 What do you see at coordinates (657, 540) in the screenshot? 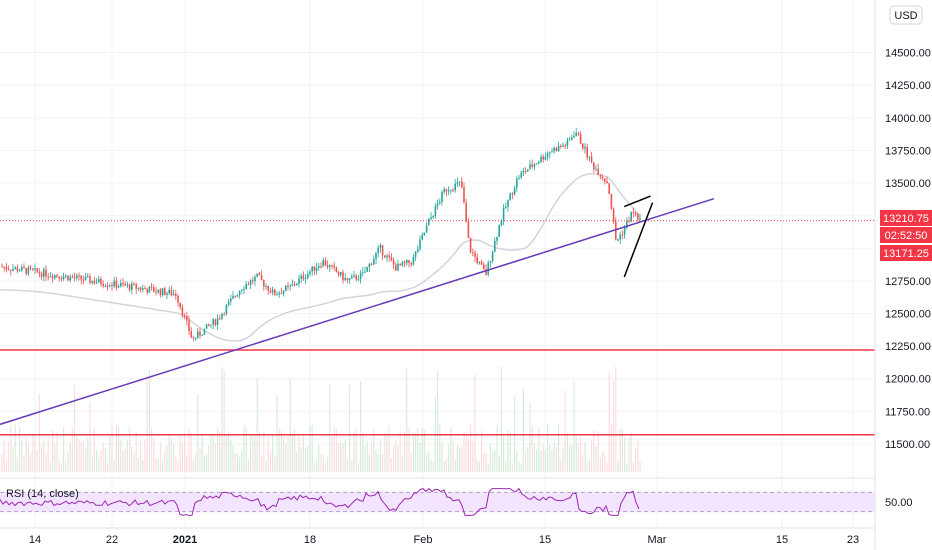
I see `x-tick-label: Mar` at bounding box center [657, 540].